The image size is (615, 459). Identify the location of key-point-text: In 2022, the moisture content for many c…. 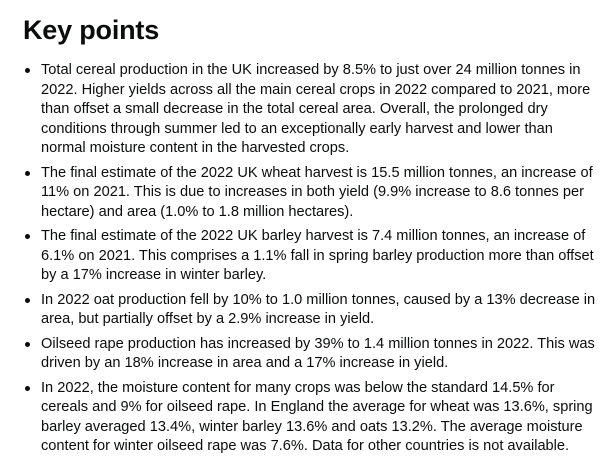
(317, 417).